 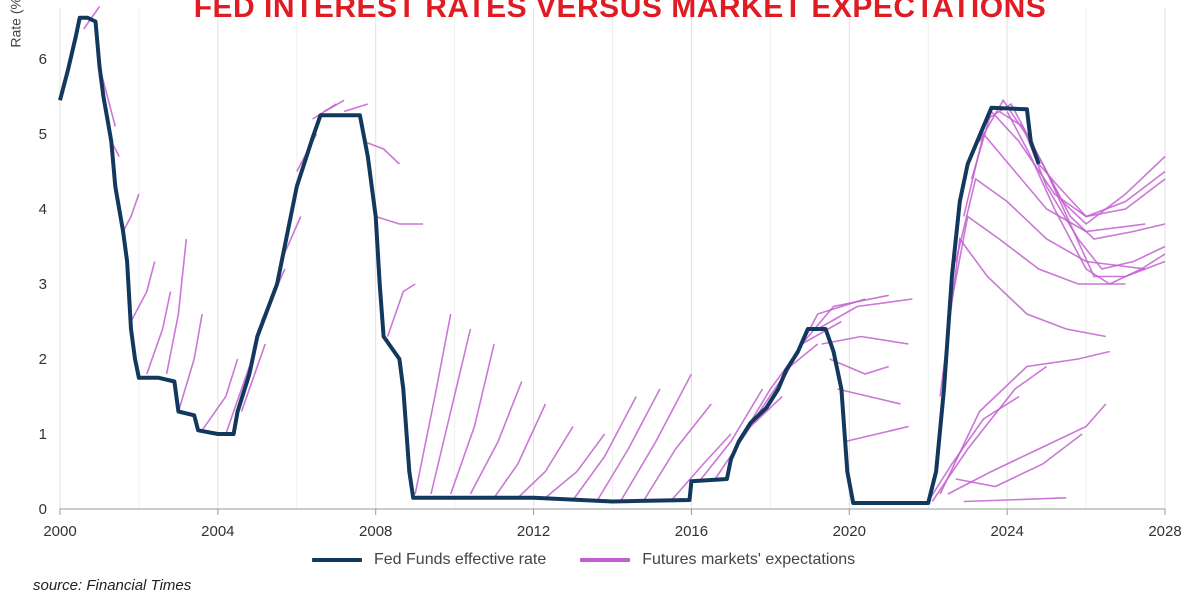 I want to click on y-tick-label: 6, so click(x=43, y=59).